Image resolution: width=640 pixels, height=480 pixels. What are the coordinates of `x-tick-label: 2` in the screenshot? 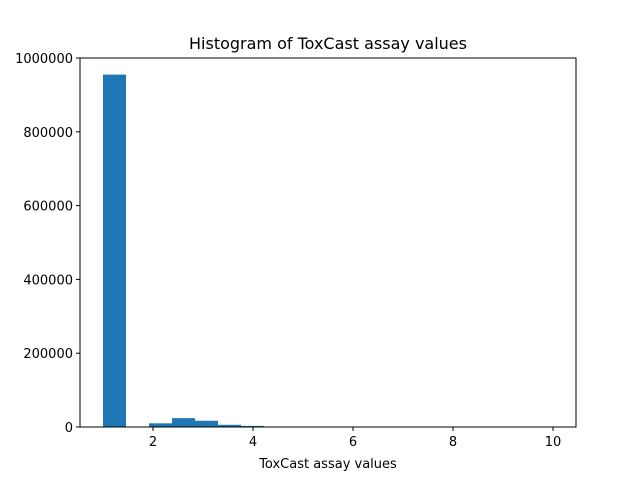 It's located at (153, 442).